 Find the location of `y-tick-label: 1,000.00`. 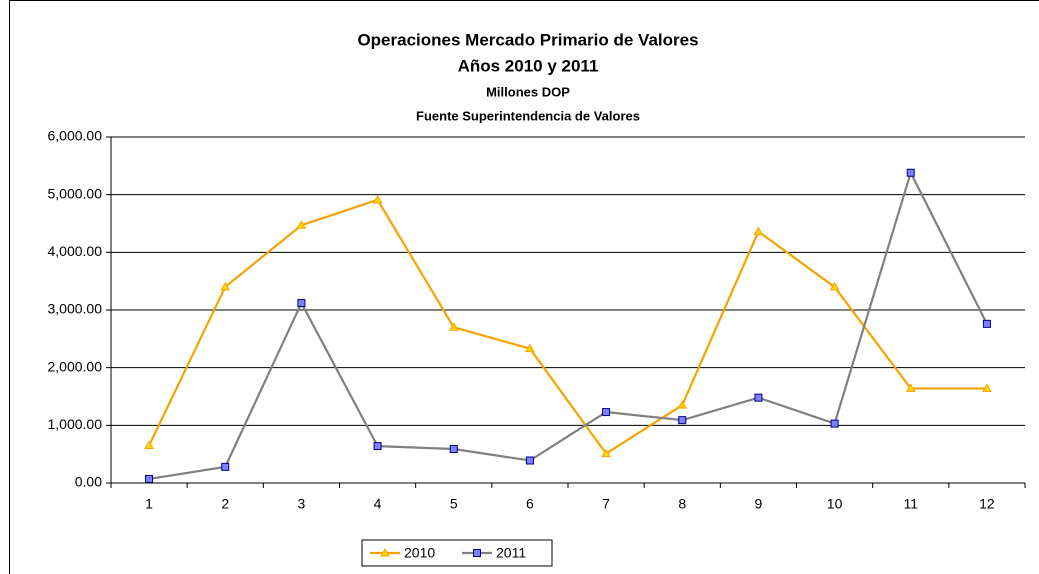

y-tick-label: 1,000.00 is located at coordinates (75, 424).